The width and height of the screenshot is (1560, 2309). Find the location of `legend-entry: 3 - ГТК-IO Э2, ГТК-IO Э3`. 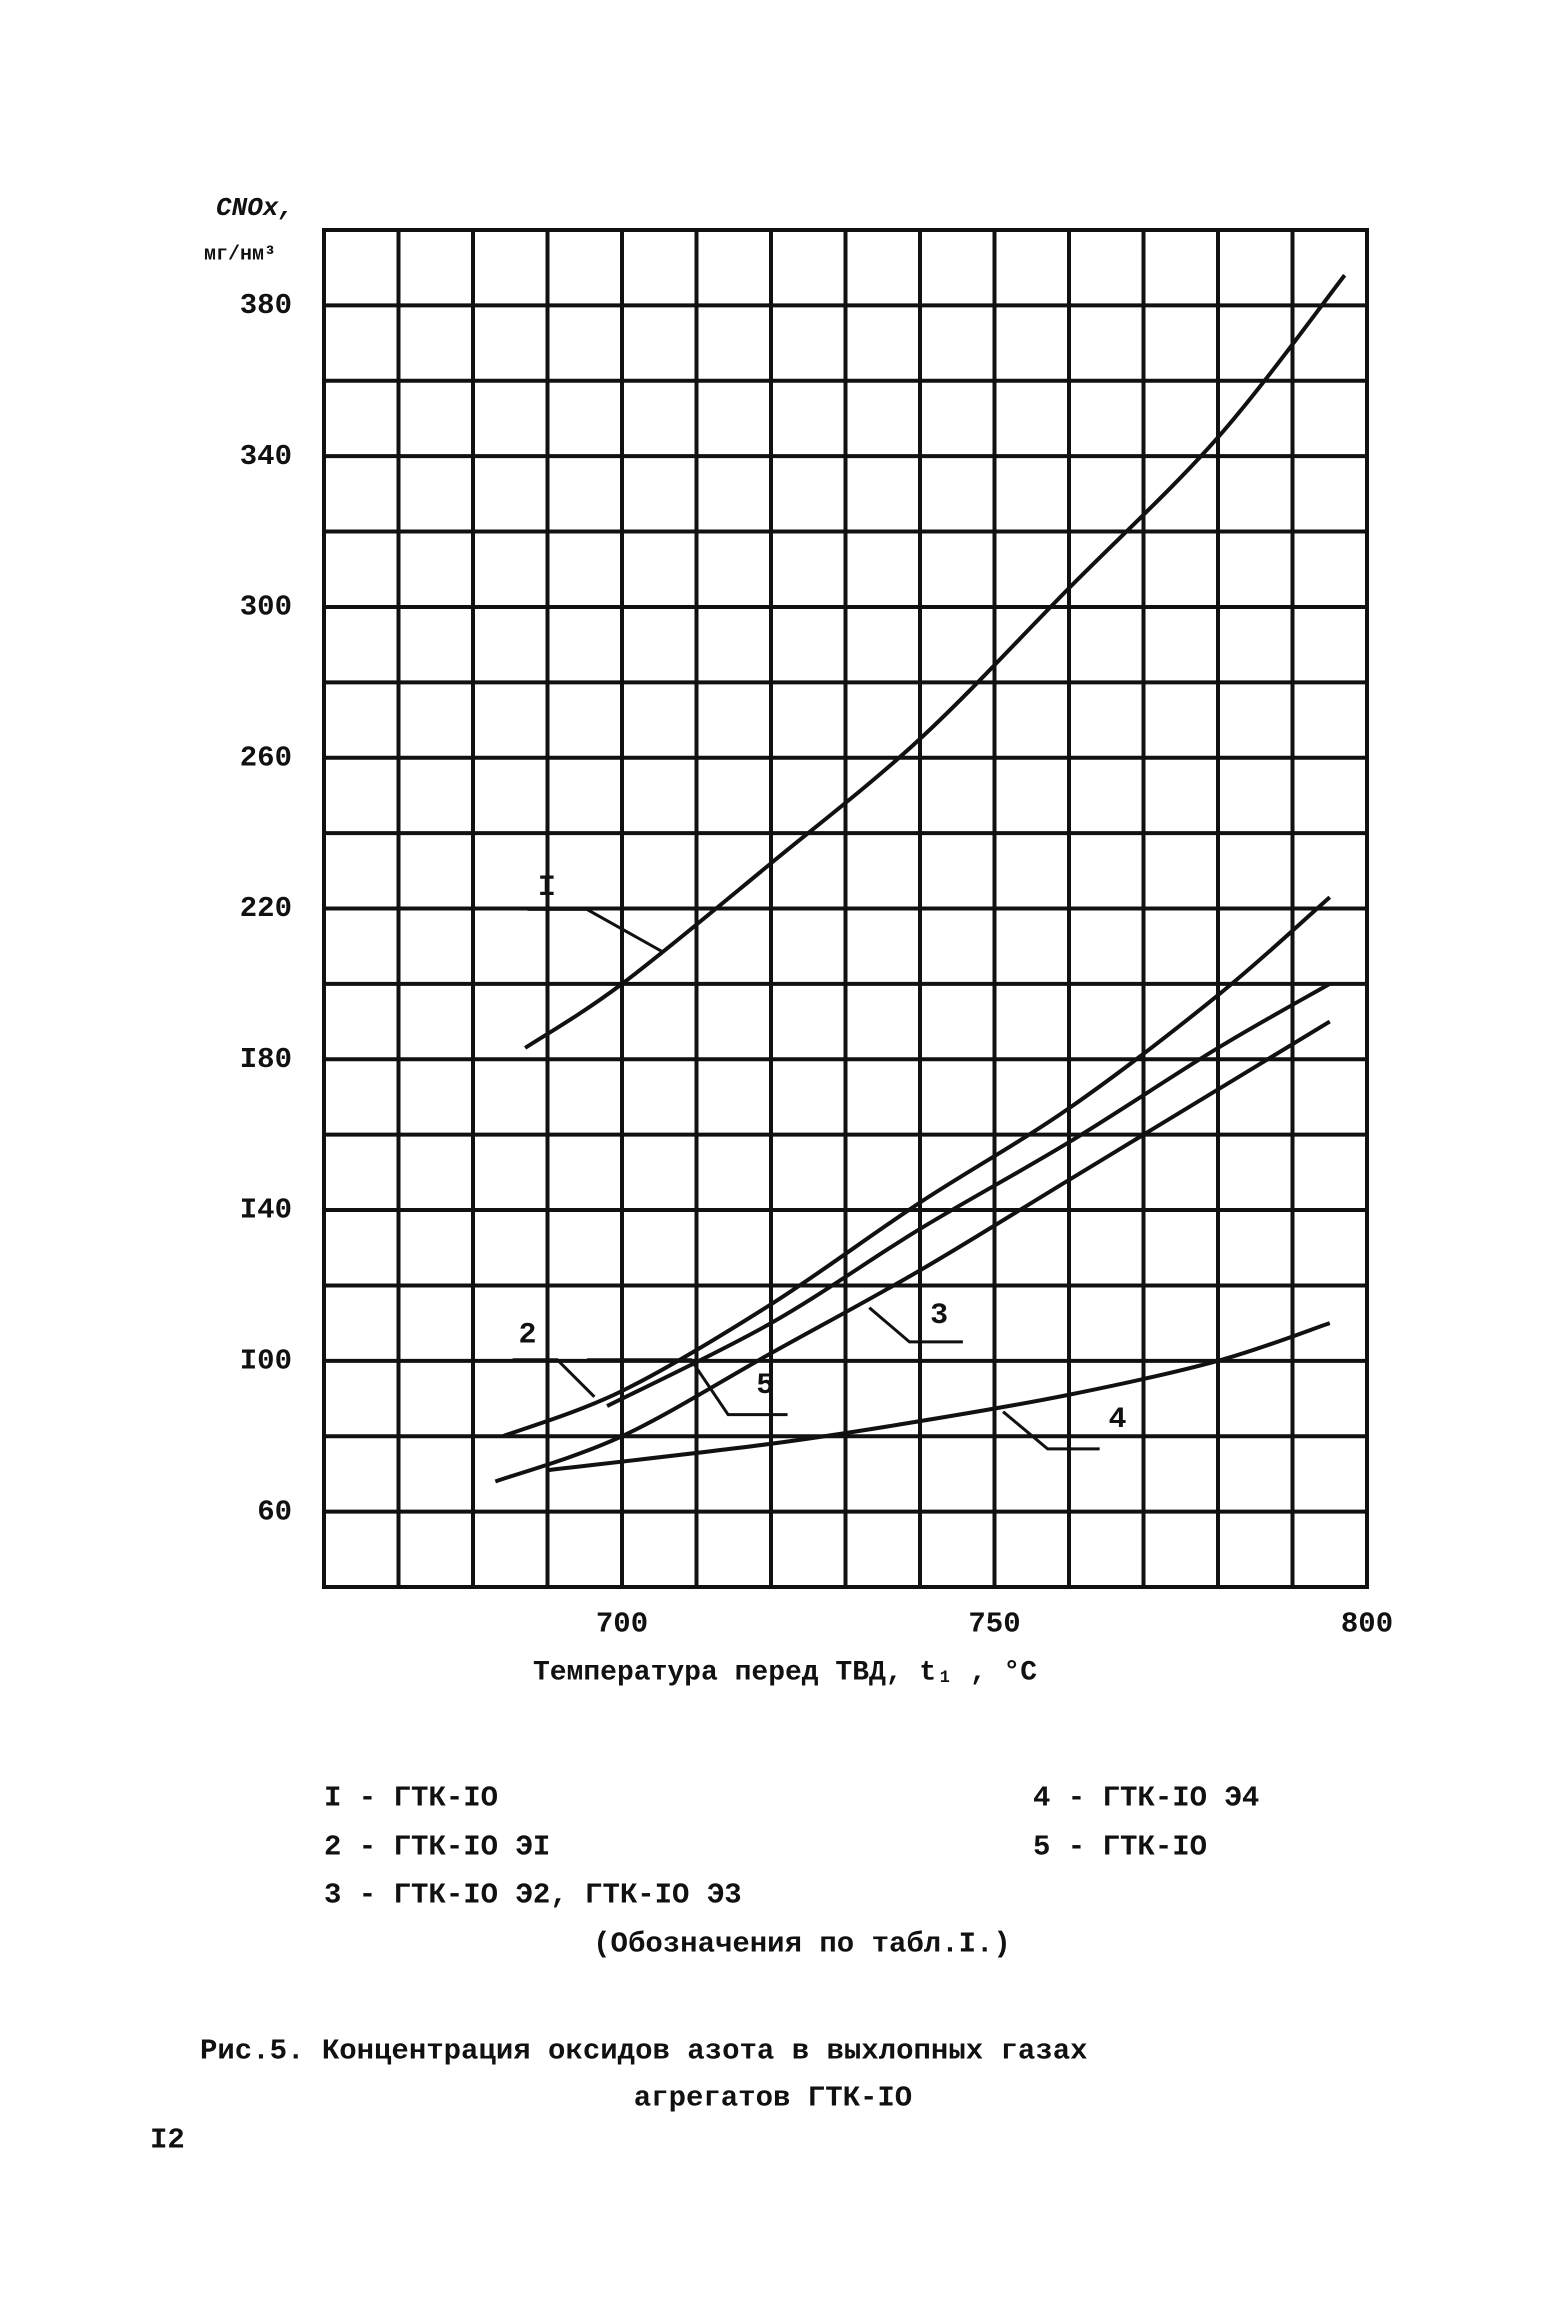

legend-entry: 3 - ГТК-IO Э2, ГТК-IO Э3 is located at coordinates (533, 1895).